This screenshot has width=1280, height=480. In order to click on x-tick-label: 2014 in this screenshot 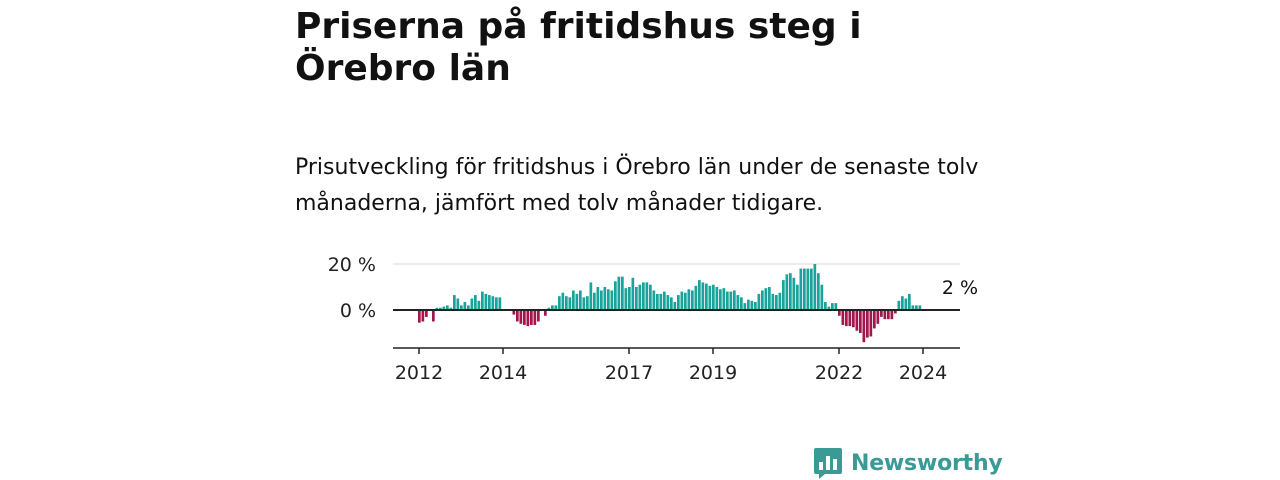, I will do `click(503, 373)`.